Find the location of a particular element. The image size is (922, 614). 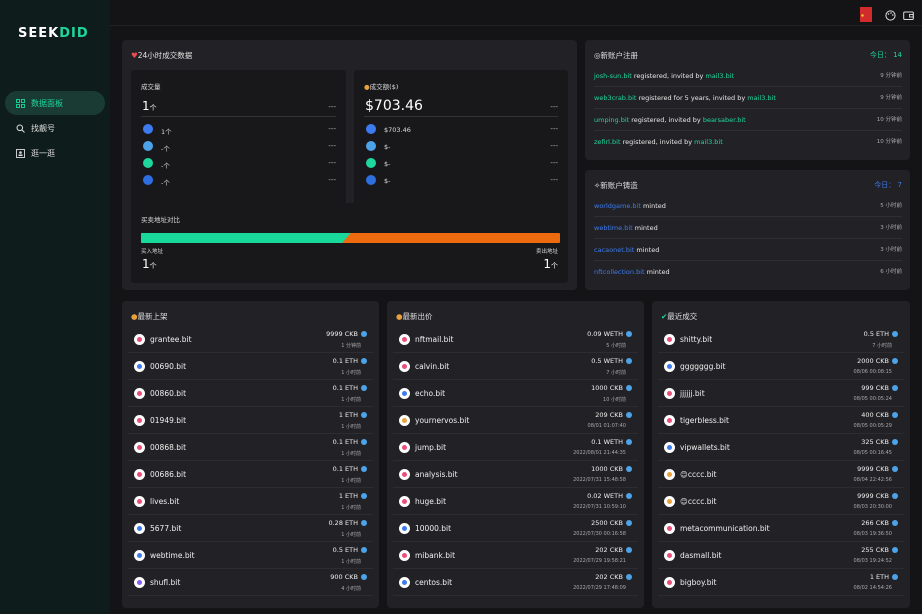

list-item: 01949.bit 1 ETH 1 小时前 is located at coordinates (250, 420).